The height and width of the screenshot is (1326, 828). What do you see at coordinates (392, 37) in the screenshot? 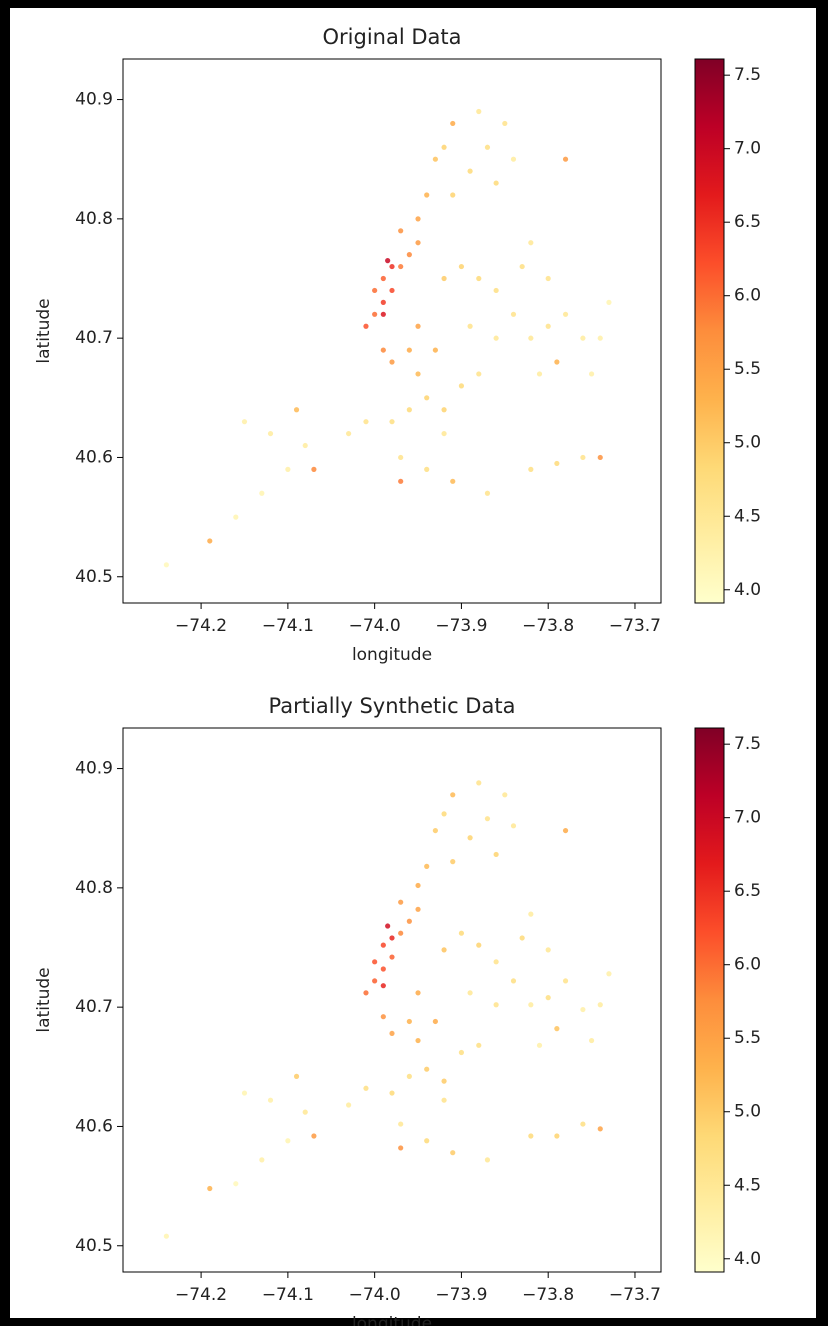
I see `chart-title: Original Data` at bounding box center [392, 37].